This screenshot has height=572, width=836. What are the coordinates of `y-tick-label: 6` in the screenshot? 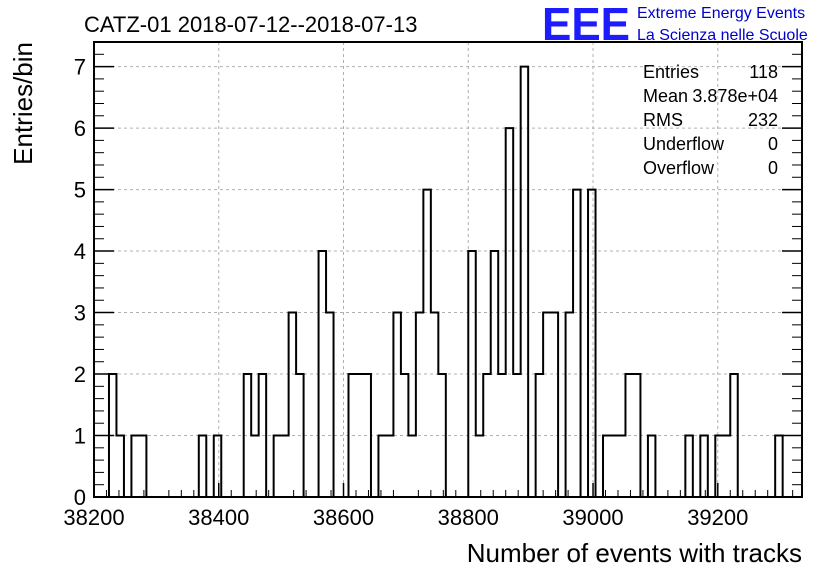 It's located at (80, 128).